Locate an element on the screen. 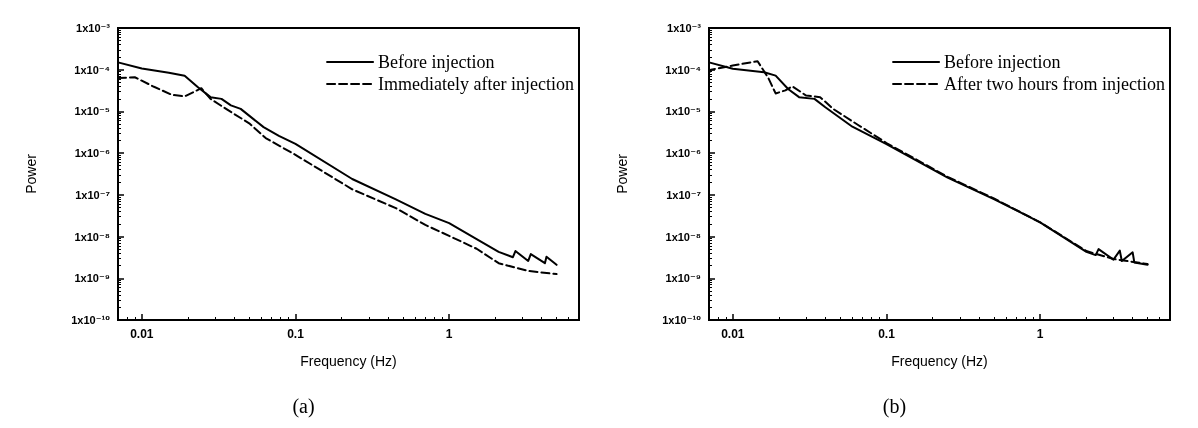 Image resolution: width=1198 pixels, height=428 pixels. legend-label: Immediately after injection is located at coordinates (476, 84).